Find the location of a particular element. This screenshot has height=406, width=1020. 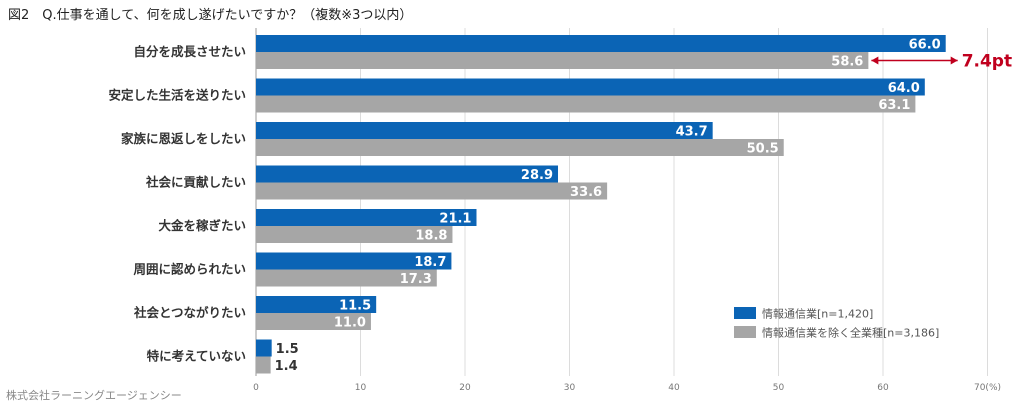

data-label: 64.0 is located at coordinates (904, 88).